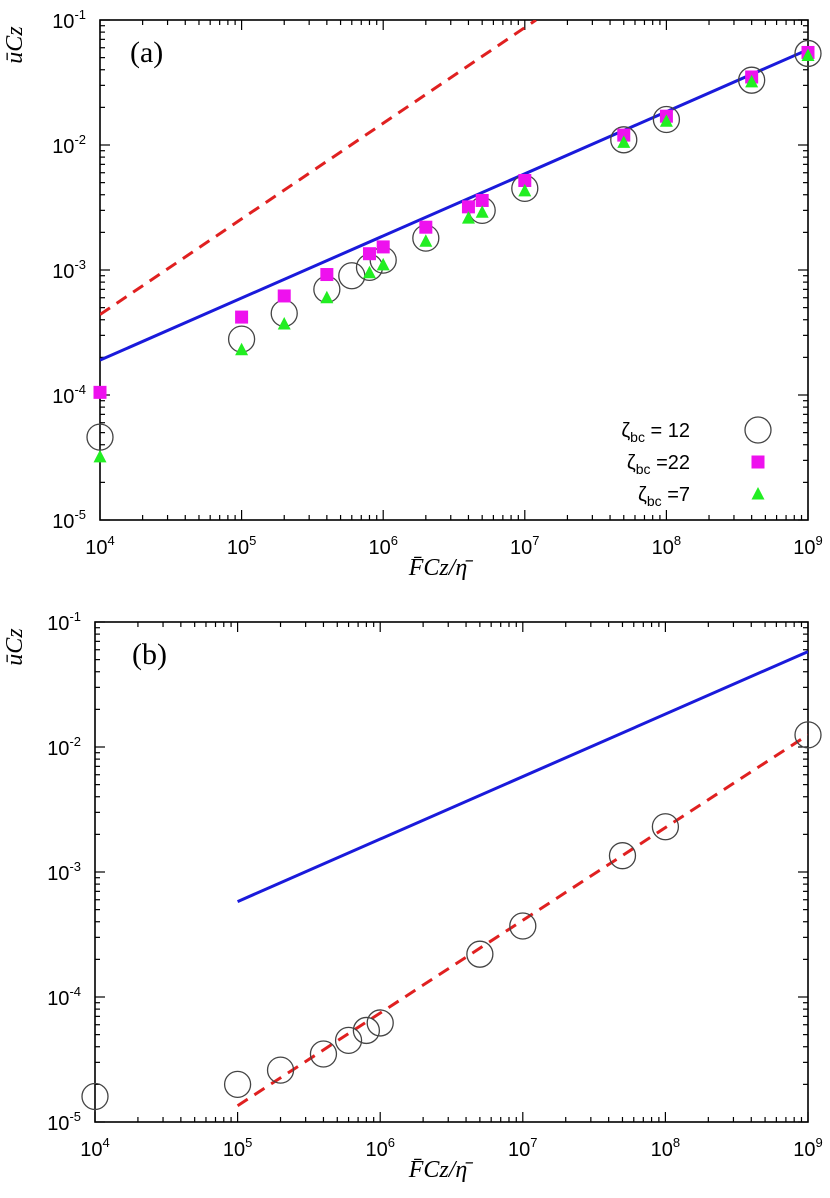 The image size is (830, 1198). I want to click on legend: ζbc = 12 ζbc =22 ζbc =7, so click(696, 462).